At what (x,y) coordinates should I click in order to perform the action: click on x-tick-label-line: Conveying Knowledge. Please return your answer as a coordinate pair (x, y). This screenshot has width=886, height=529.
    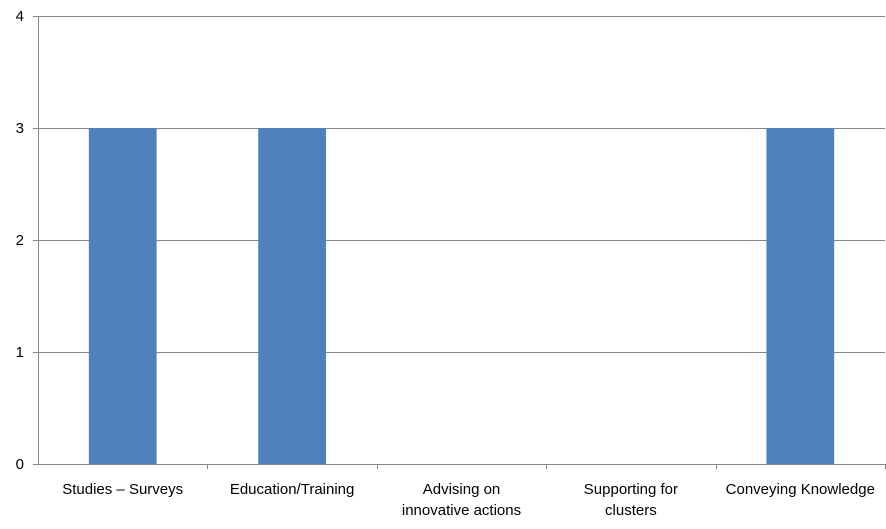
    Looking at the image, I should click on (800, 489).